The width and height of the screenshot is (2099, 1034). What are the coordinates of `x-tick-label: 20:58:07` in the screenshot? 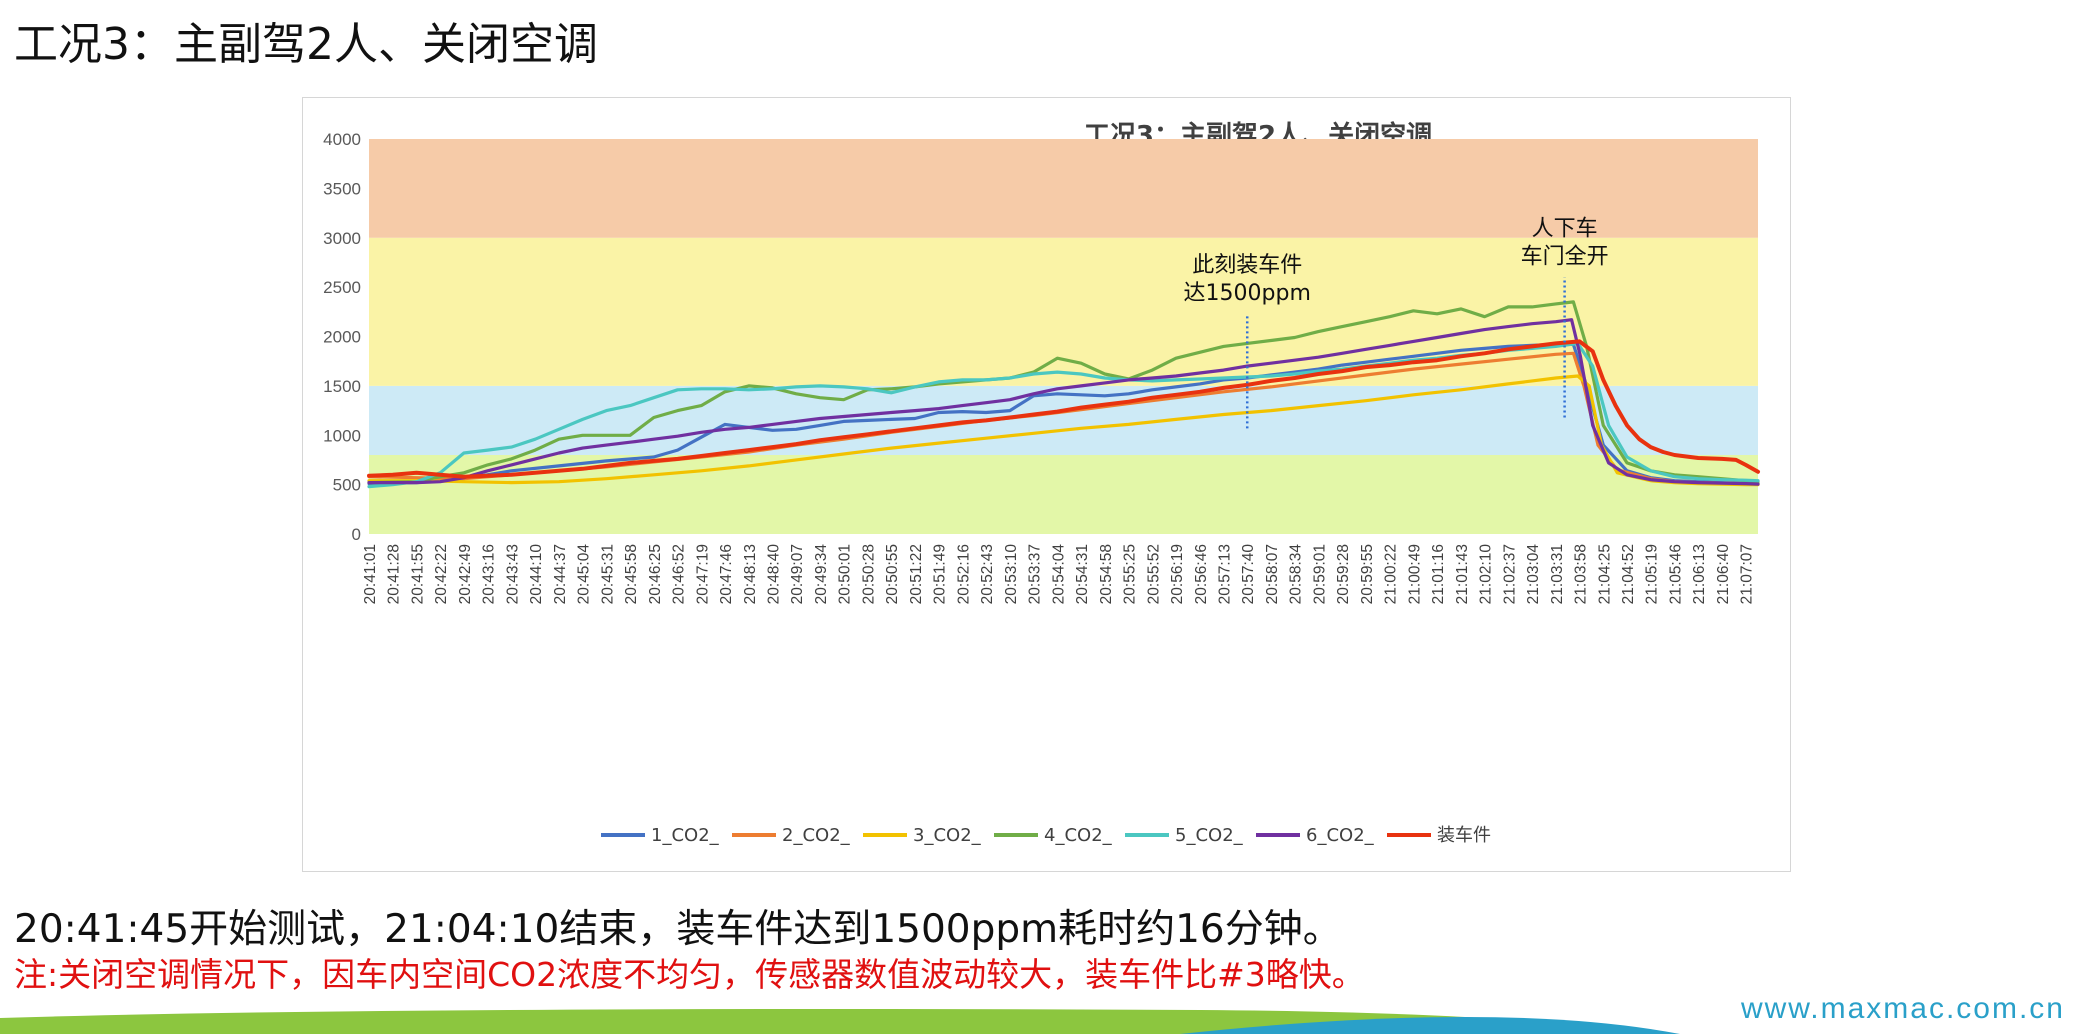 It's located at (1272, 574).